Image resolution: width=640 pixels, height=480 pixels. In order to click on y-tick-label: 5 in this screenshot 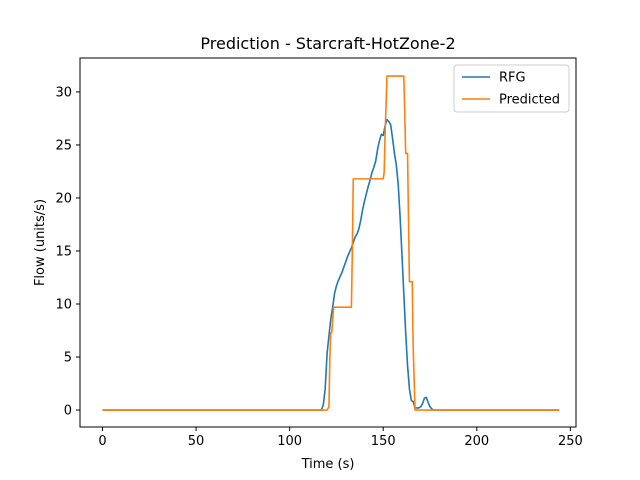, I will do `click(68, 358)`.